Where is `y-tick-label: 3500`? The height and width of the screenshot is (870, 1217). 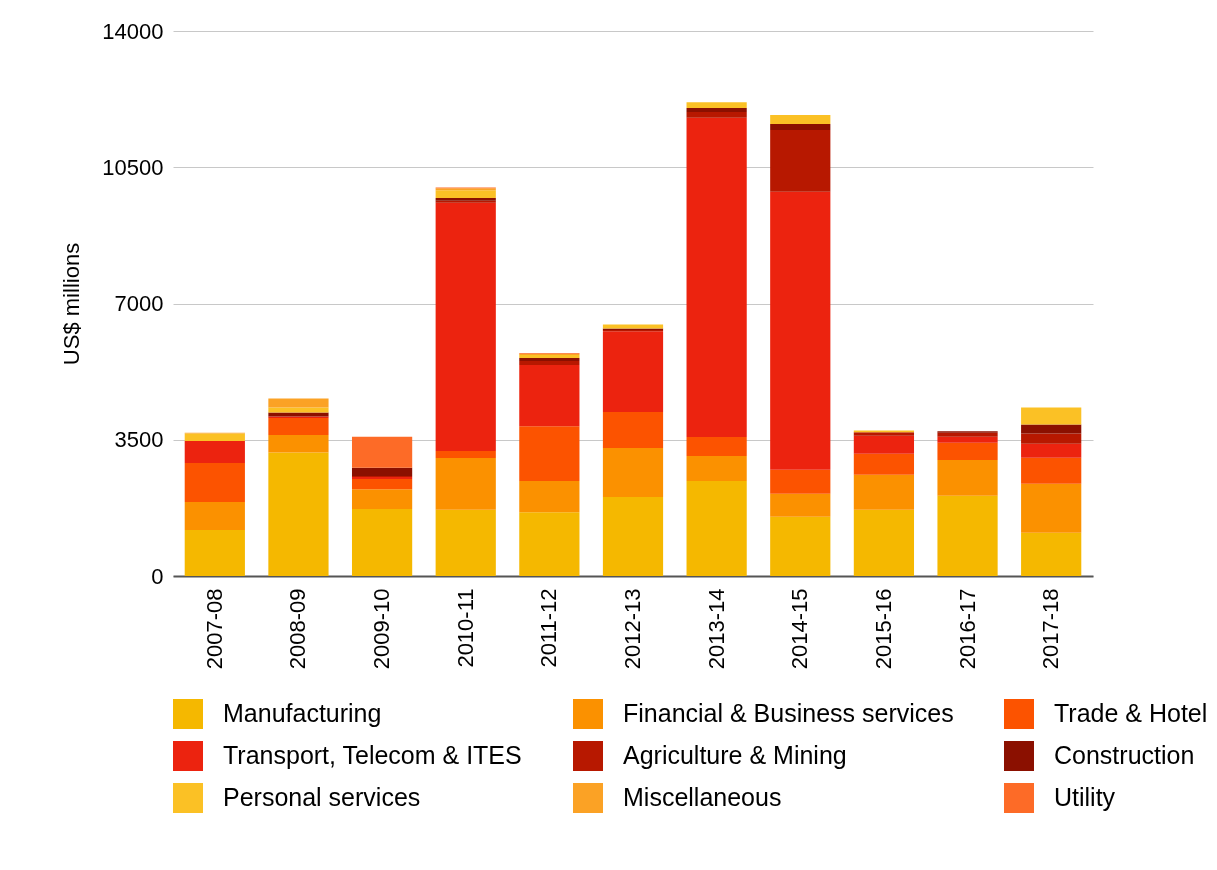
y-tick-label: 3500 is located at coordinates (139, 440).